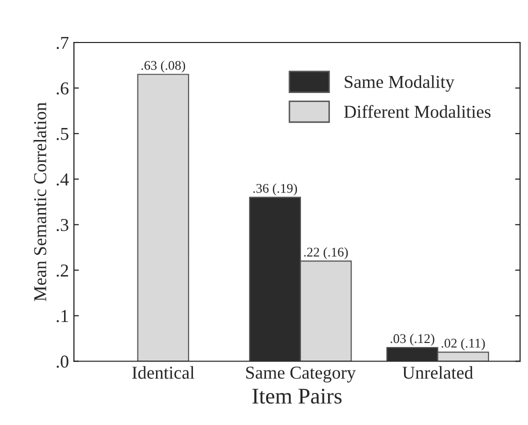  Describe the element at coordinates (417, 111) in the screenshot. I see `legend-label: Different Modalities` at that location.